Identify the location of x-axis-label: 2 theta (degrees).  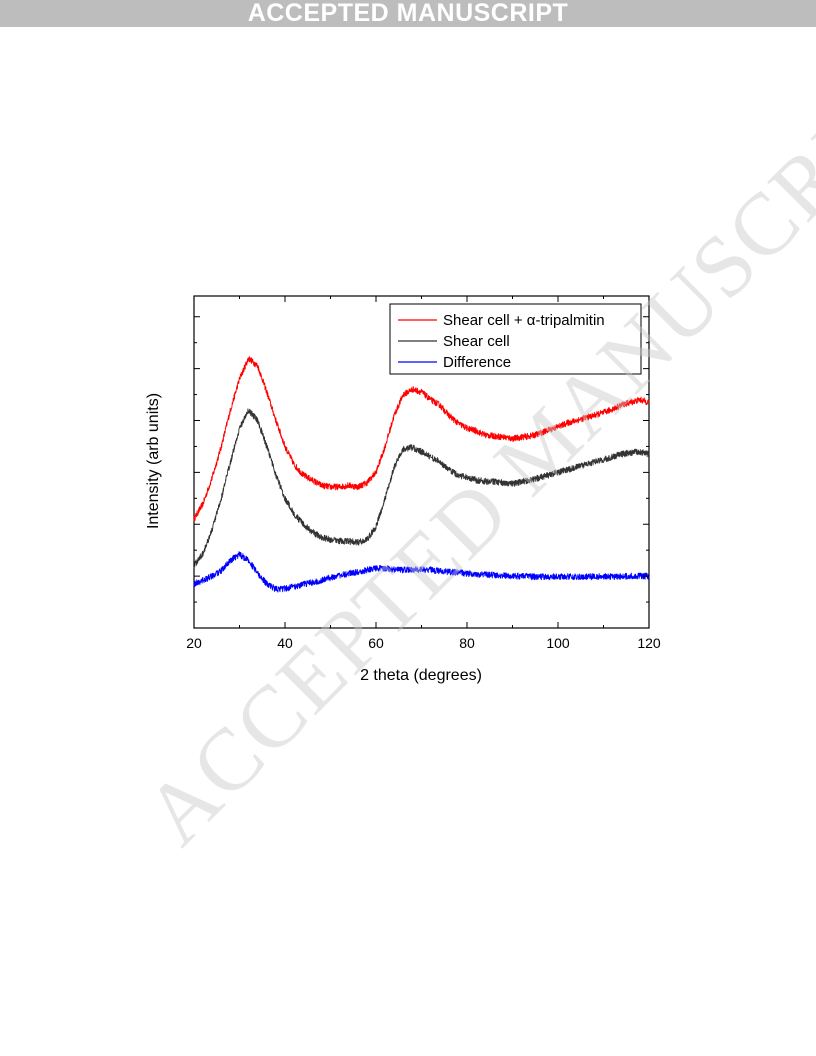
(421, 675).